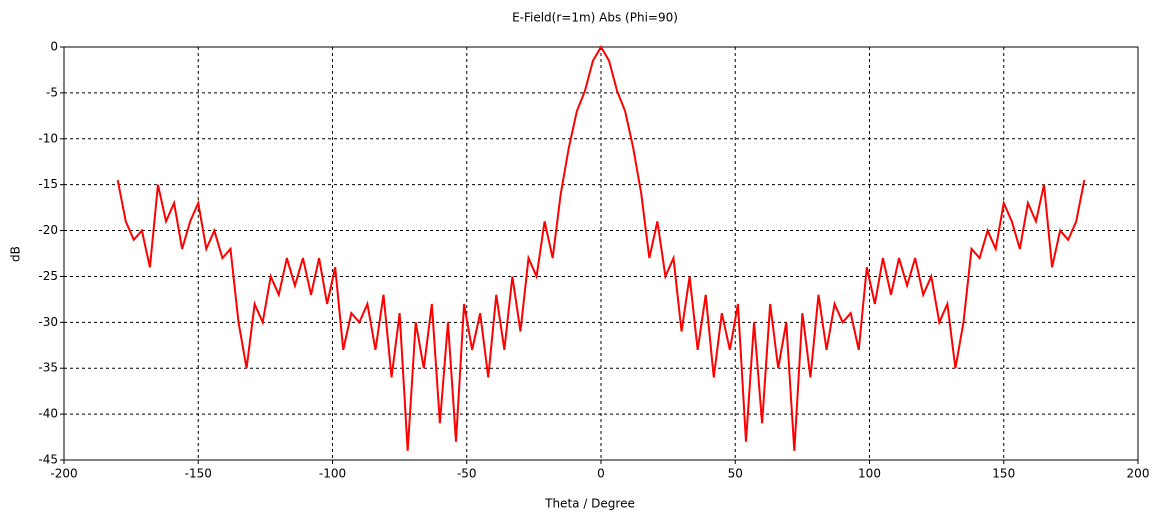 This screenshot has width=1152, height=516. What do you see at coordinates (48, 184) in the screenshot?
I see `y-tick-label: -15` at bounding box center [48, 184].